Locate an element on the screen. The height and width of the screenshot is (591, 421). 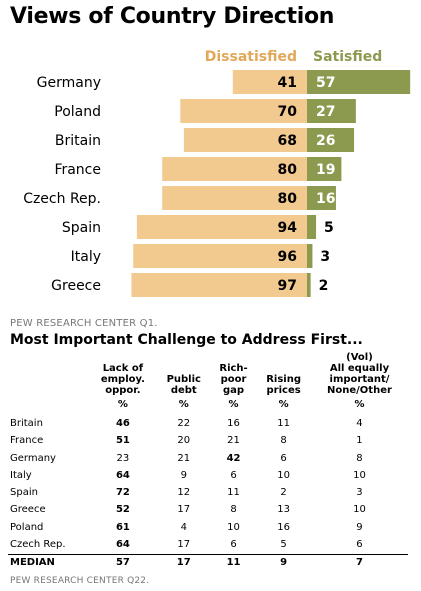
category-label-france: France is located at coordinates (77, 170).